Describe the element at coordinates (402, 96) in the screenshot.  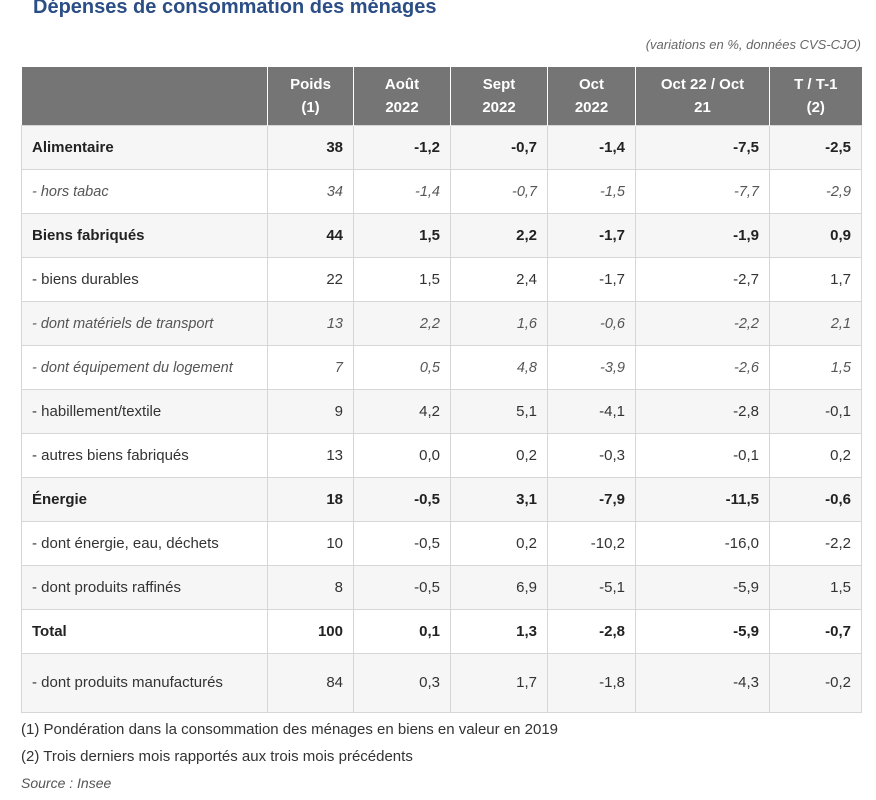
I see `column-header-aout: Août 2022` at that location.